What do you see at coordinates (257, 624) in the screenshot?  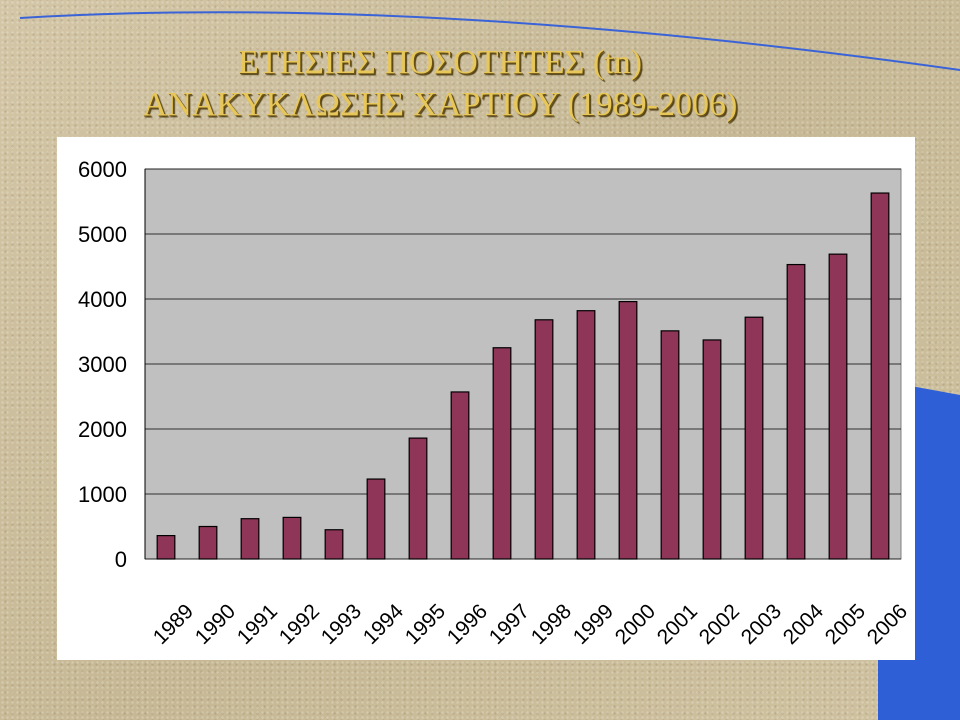 I see `x-tick-label-1991: 1991` at bounding box center [257, 624].